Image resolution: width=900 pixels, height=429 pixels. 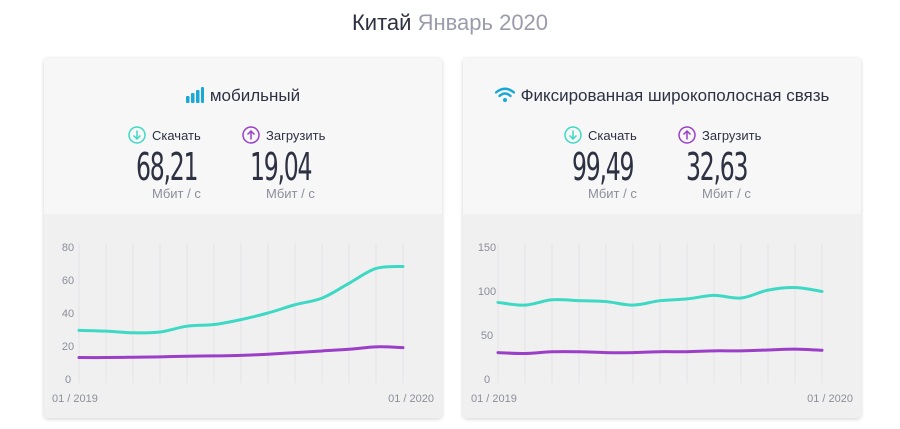 I want to click on y-tick-label: 150, so click(x=487, y=248).